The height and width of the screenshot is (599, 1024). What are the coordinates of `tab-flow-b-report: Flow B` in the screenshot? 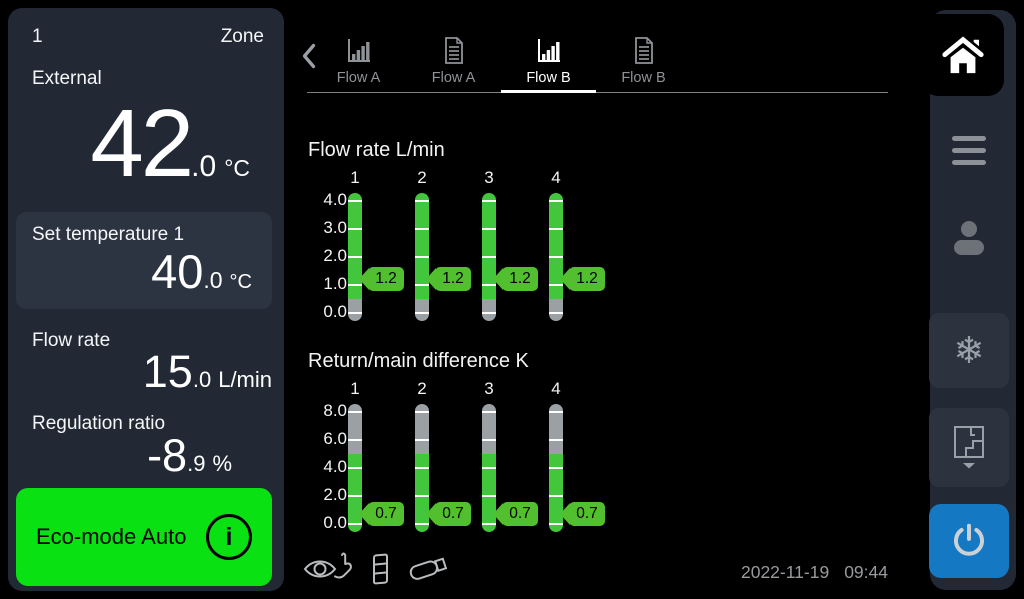 It's located at (643, 55).